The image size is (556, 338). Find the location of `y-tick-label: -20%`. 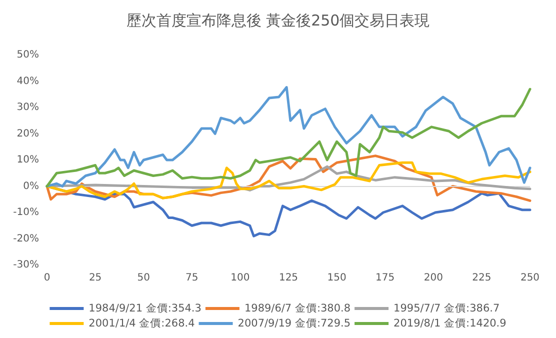

y-tick-label: -20% is located at coordinates (26, 238).